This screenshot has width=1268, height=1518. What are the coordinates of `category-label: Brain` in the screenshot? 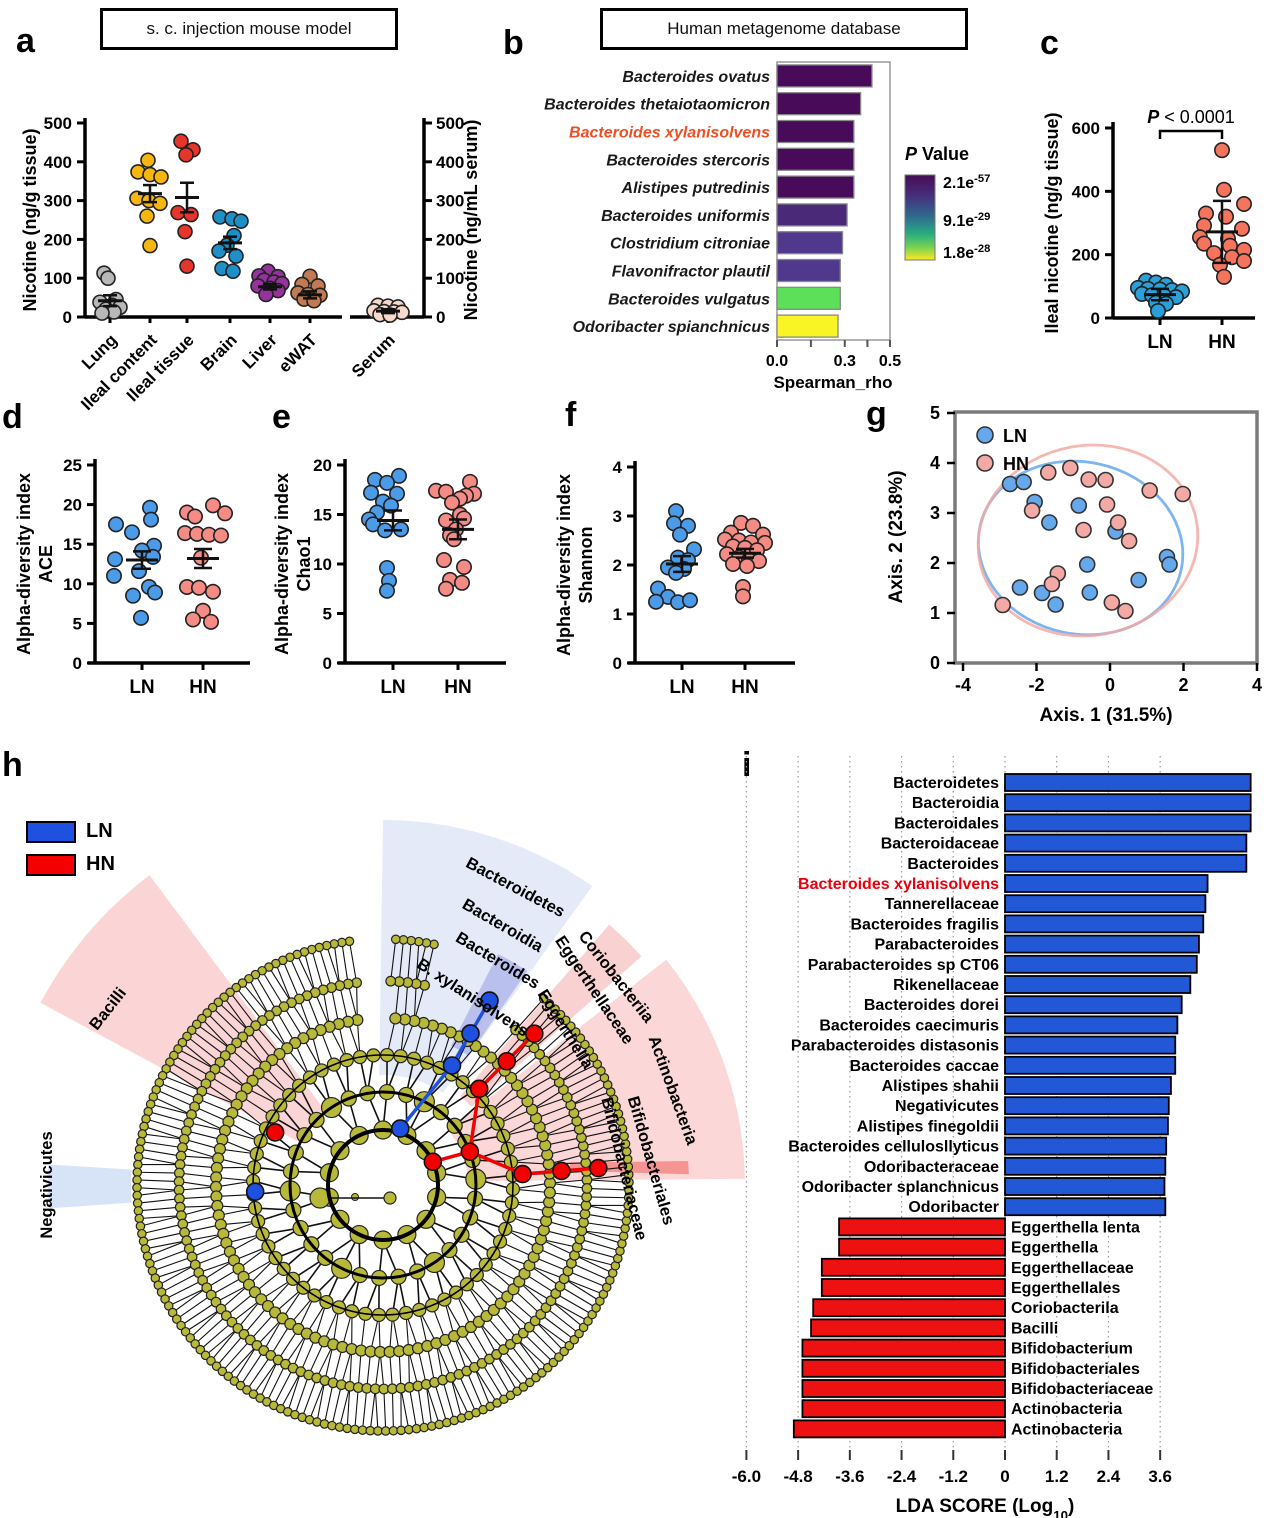 It's located at (219, 352).